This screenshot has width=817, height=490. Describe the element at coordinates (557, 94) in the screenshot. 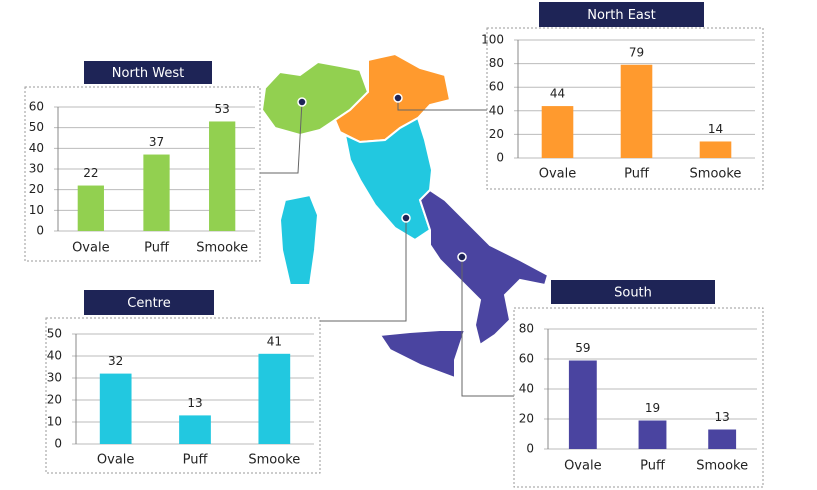

I see `data-label: 44` at that location.